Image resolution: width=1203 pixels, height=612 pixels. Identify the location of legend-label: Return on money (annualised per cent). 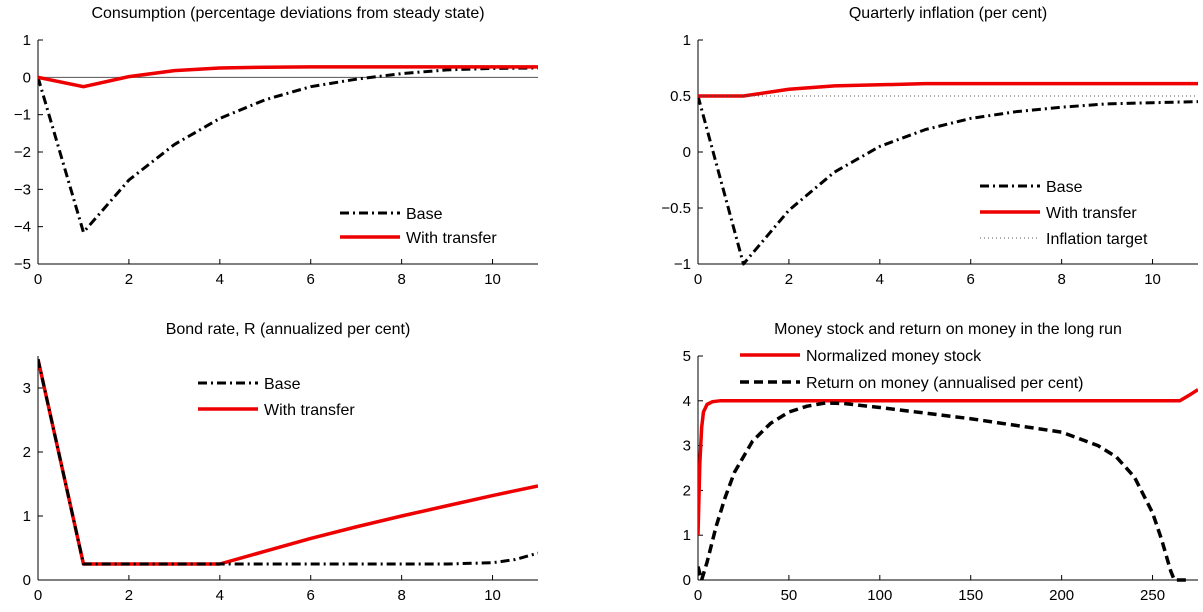
(945, 383).